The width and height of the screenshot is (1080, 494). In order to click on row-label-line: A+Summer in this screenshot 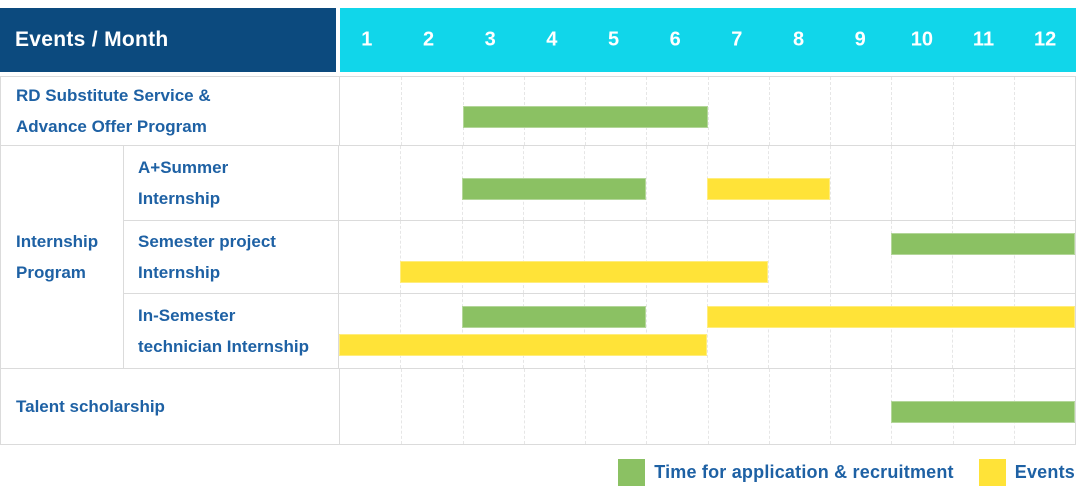, I will do `click(183, 167)`.